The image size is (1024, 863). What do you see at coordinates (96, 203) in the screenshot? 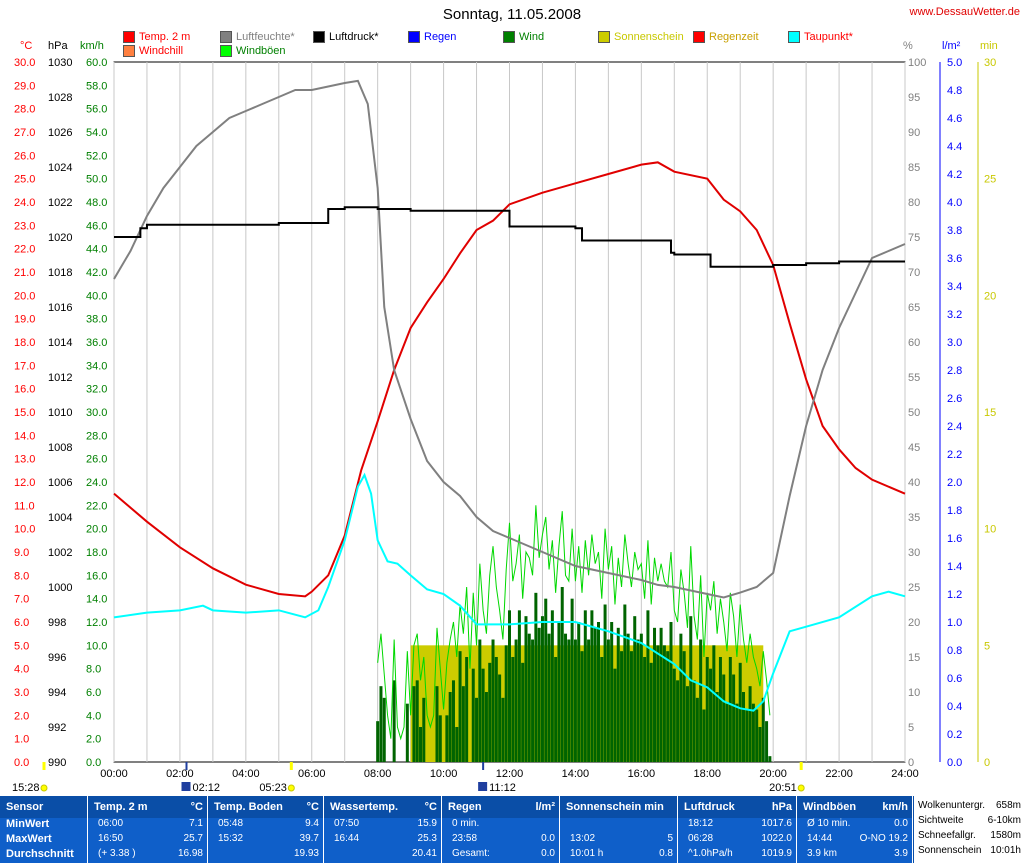
I see `wind-tick-label: 48.0` at bounding box center [96, 203].